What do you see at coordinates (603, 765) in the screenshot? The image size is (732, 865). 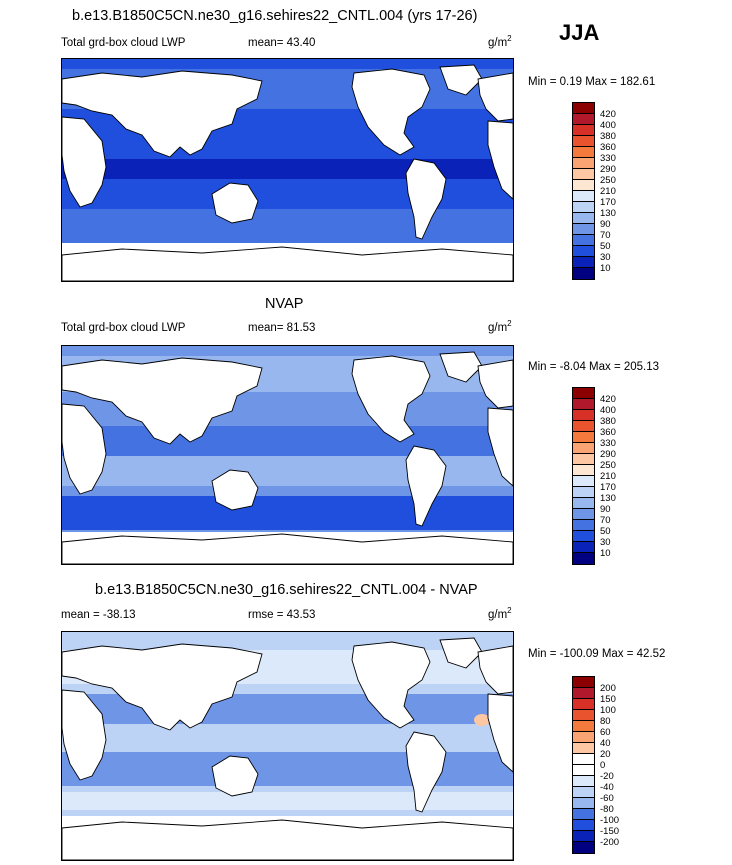 I see `colorbar-label: 0` at bounding box center [603, 765].